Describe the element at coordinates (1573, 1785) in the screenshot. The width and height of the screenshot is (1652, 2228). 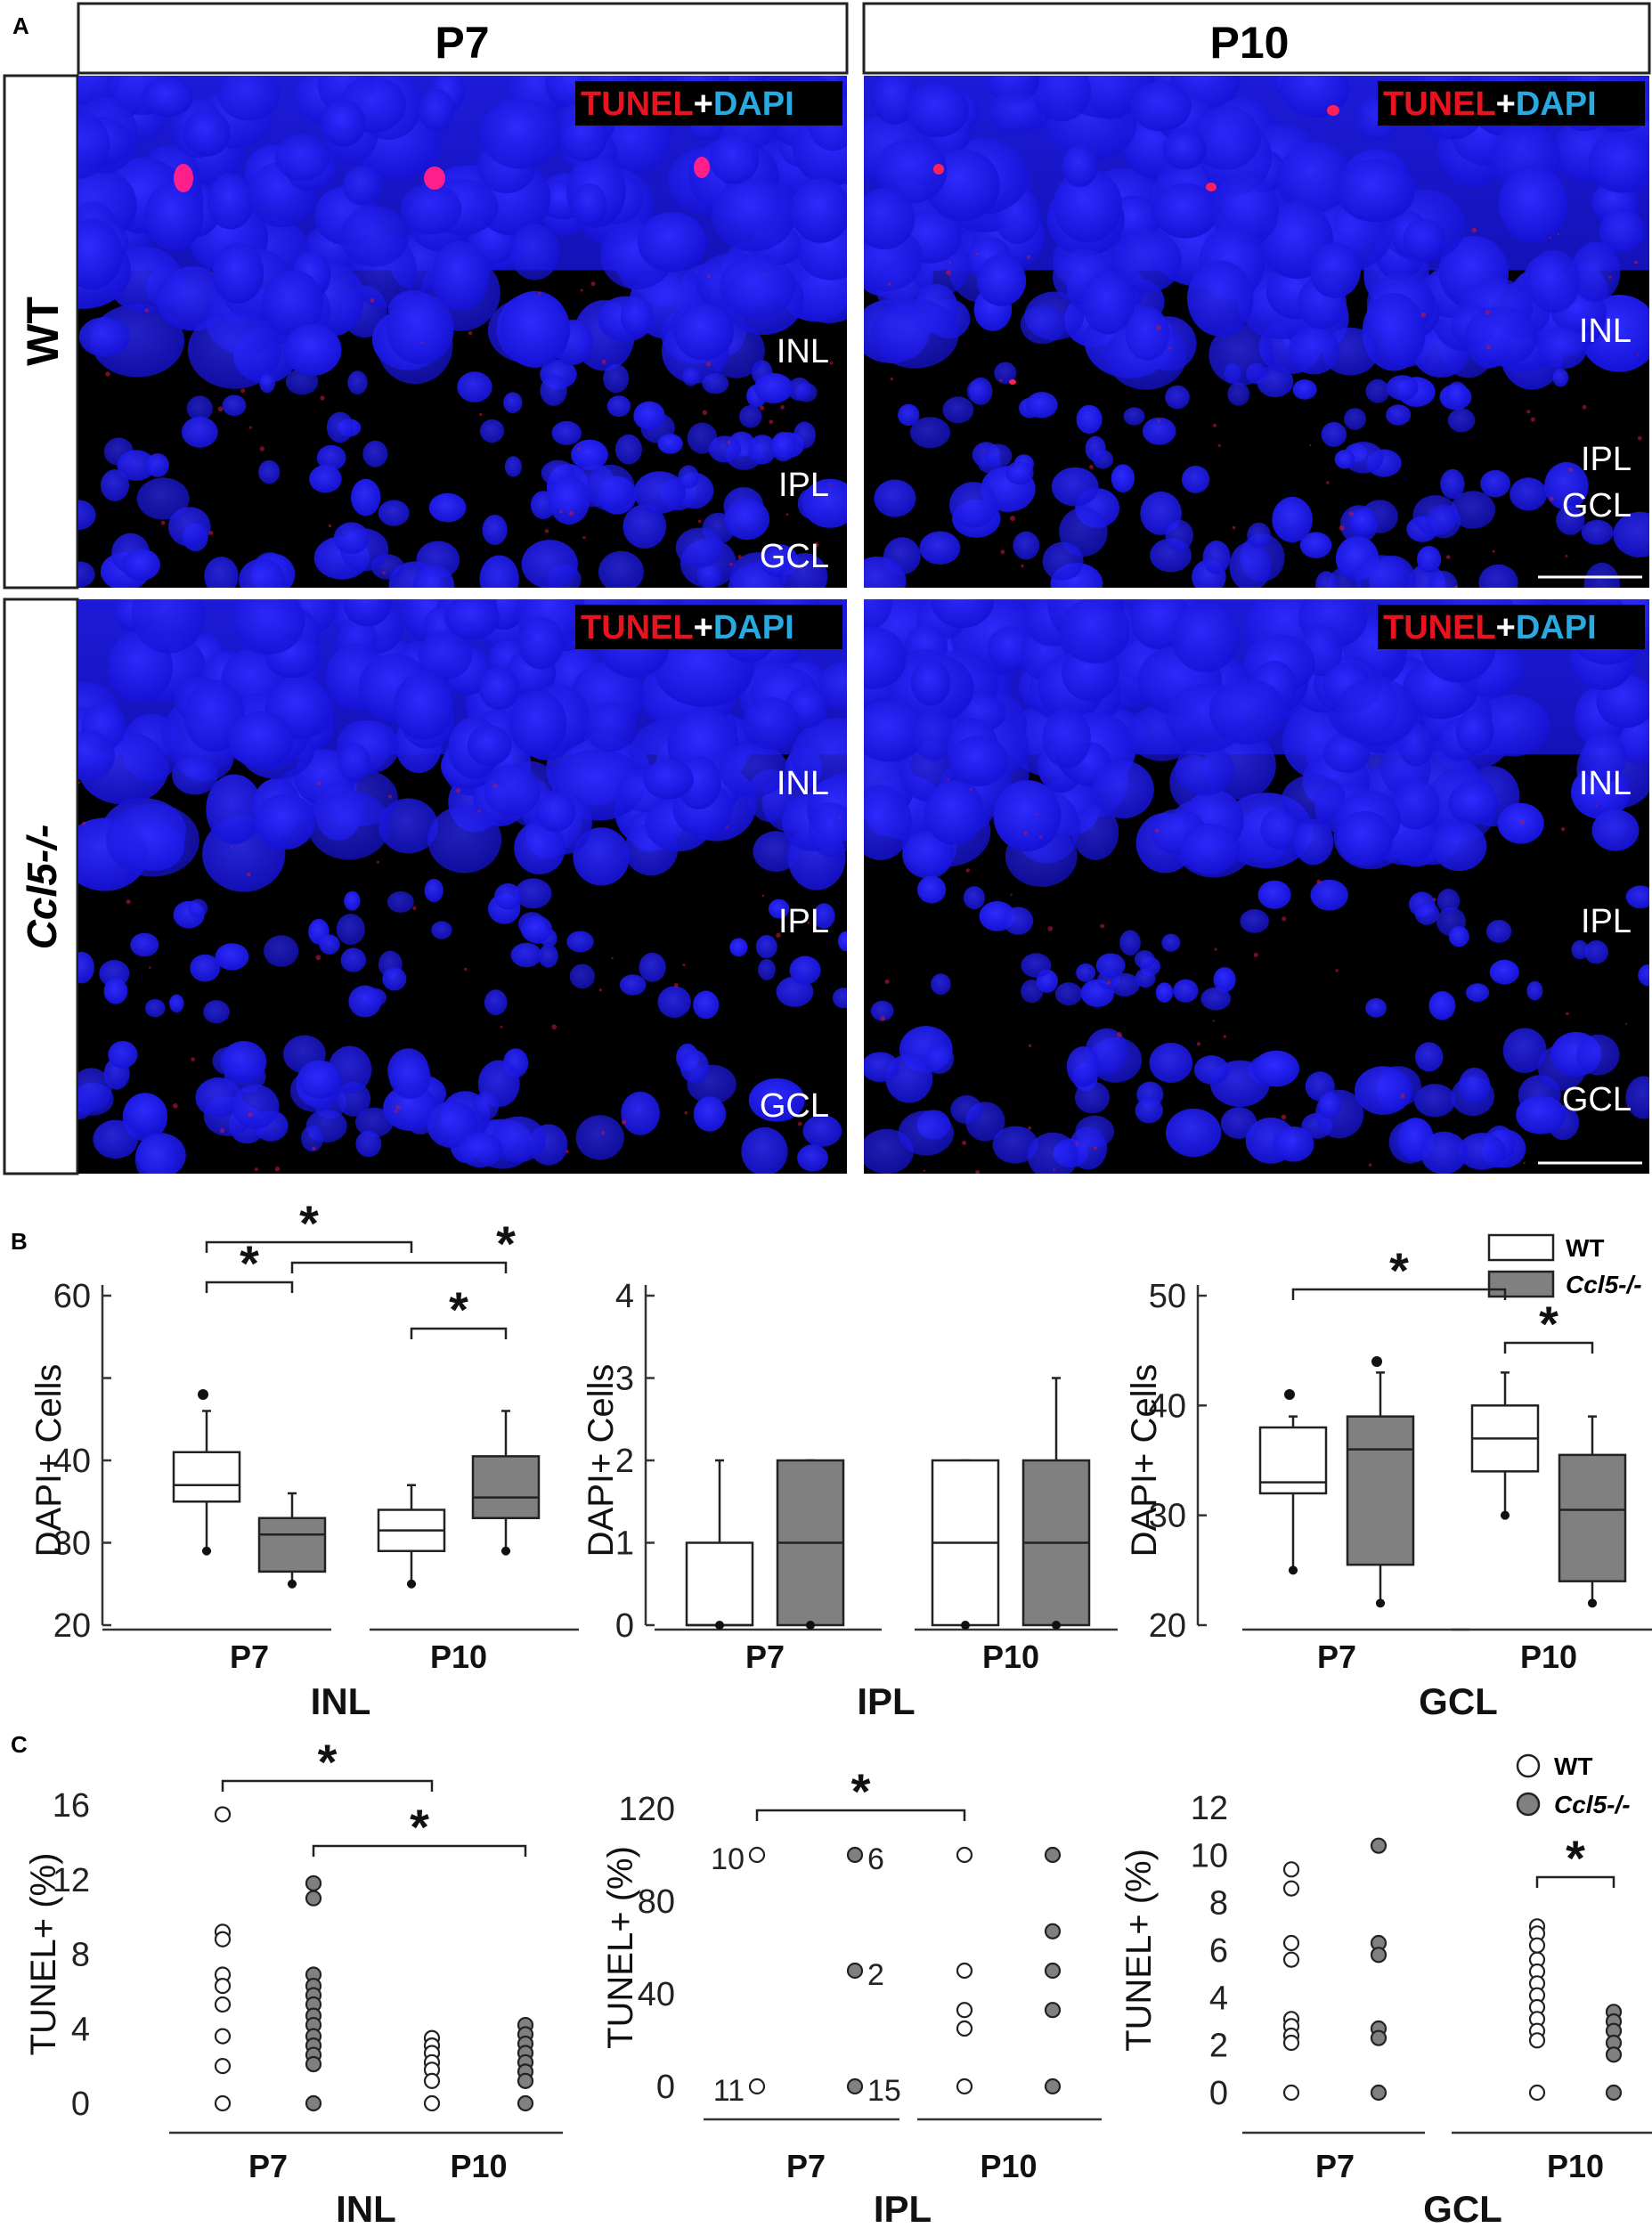
I see `panel-c-legend: WT Ccl5-/-` at that location.